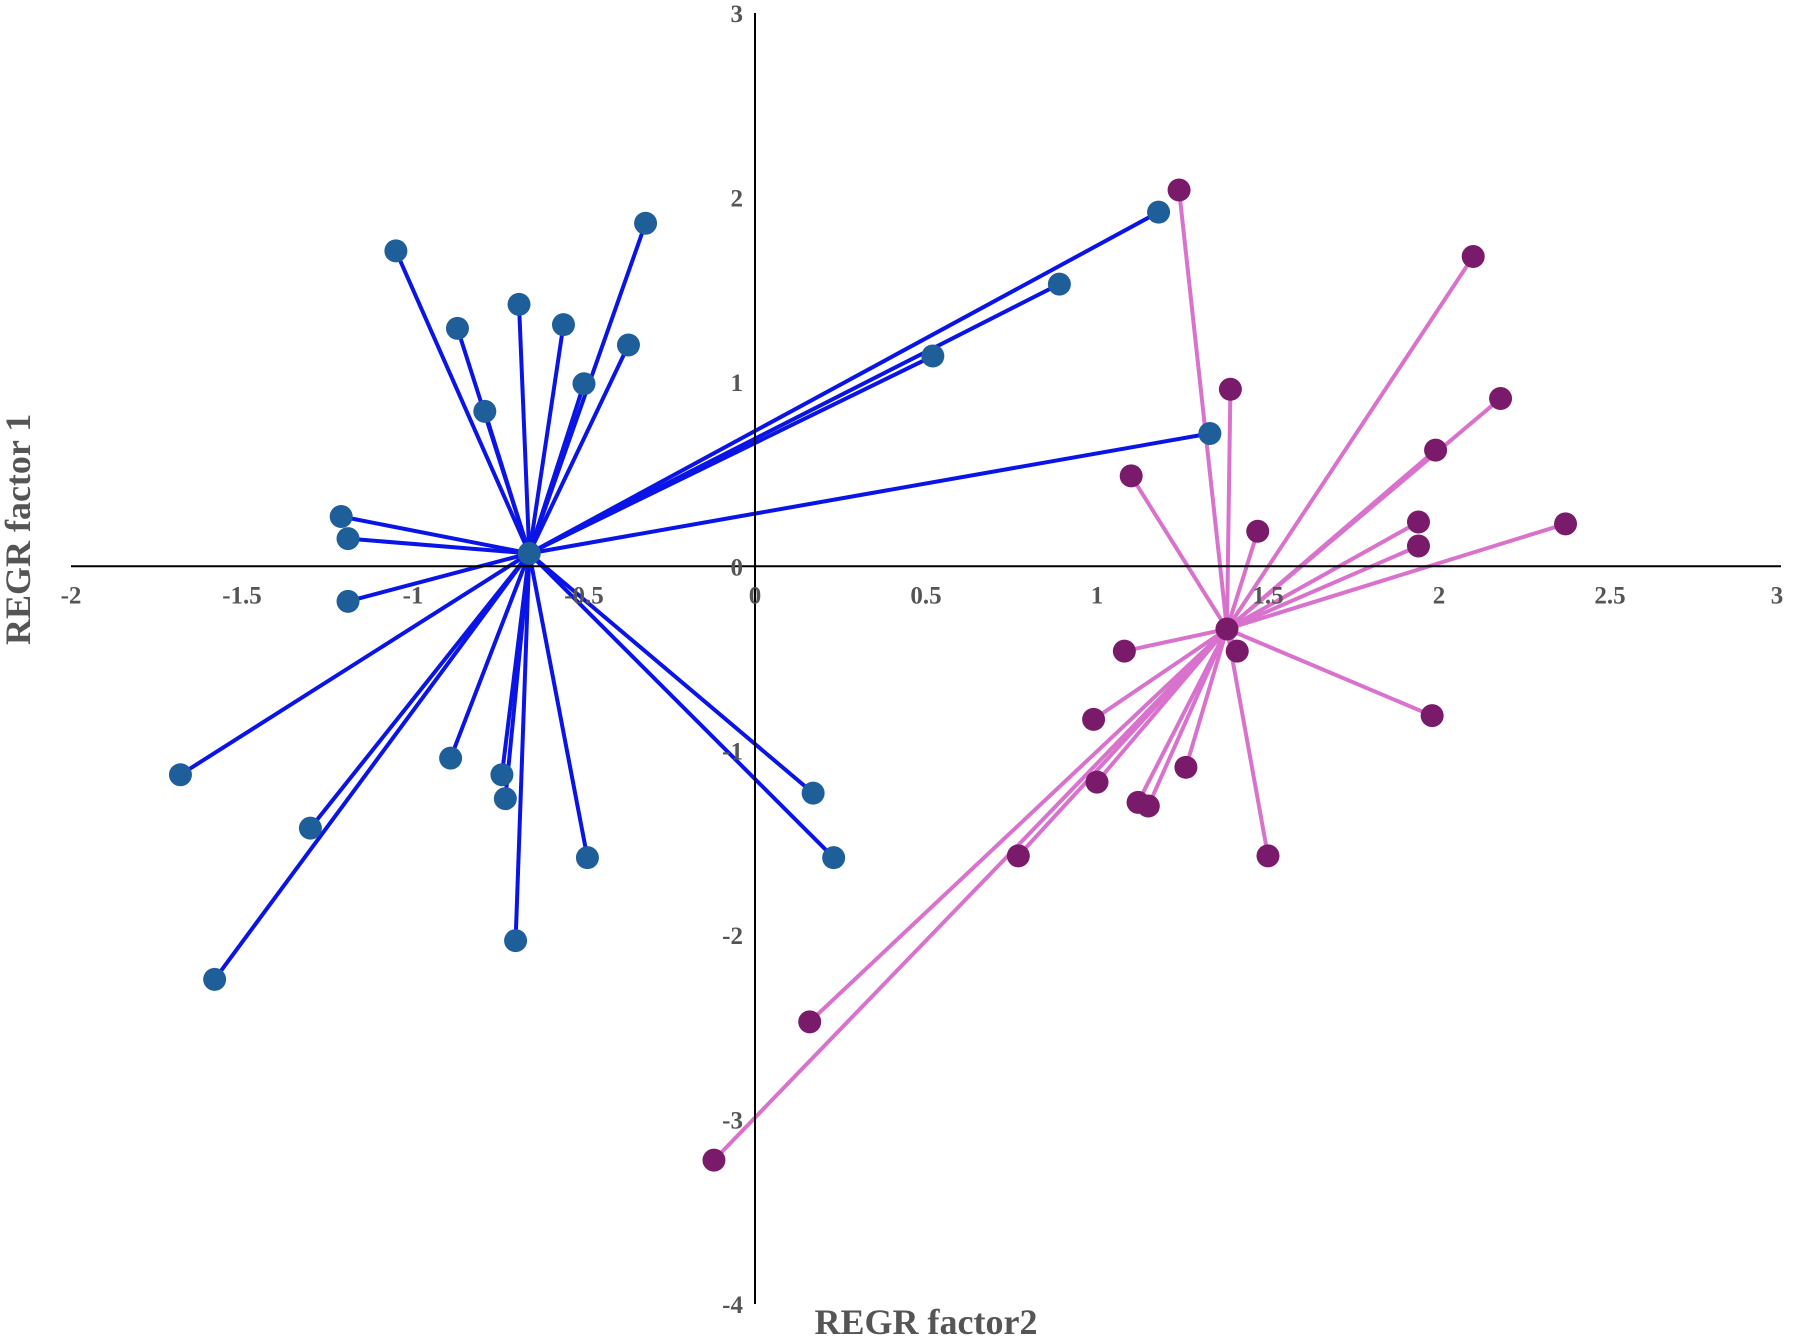 Image resolution: width=1793 pixels, height=1340 pixels. What do you see at coordinates (737, 567) in the screenshot?
I see `y-tick-label: 0` at bounding box center [737, 567].